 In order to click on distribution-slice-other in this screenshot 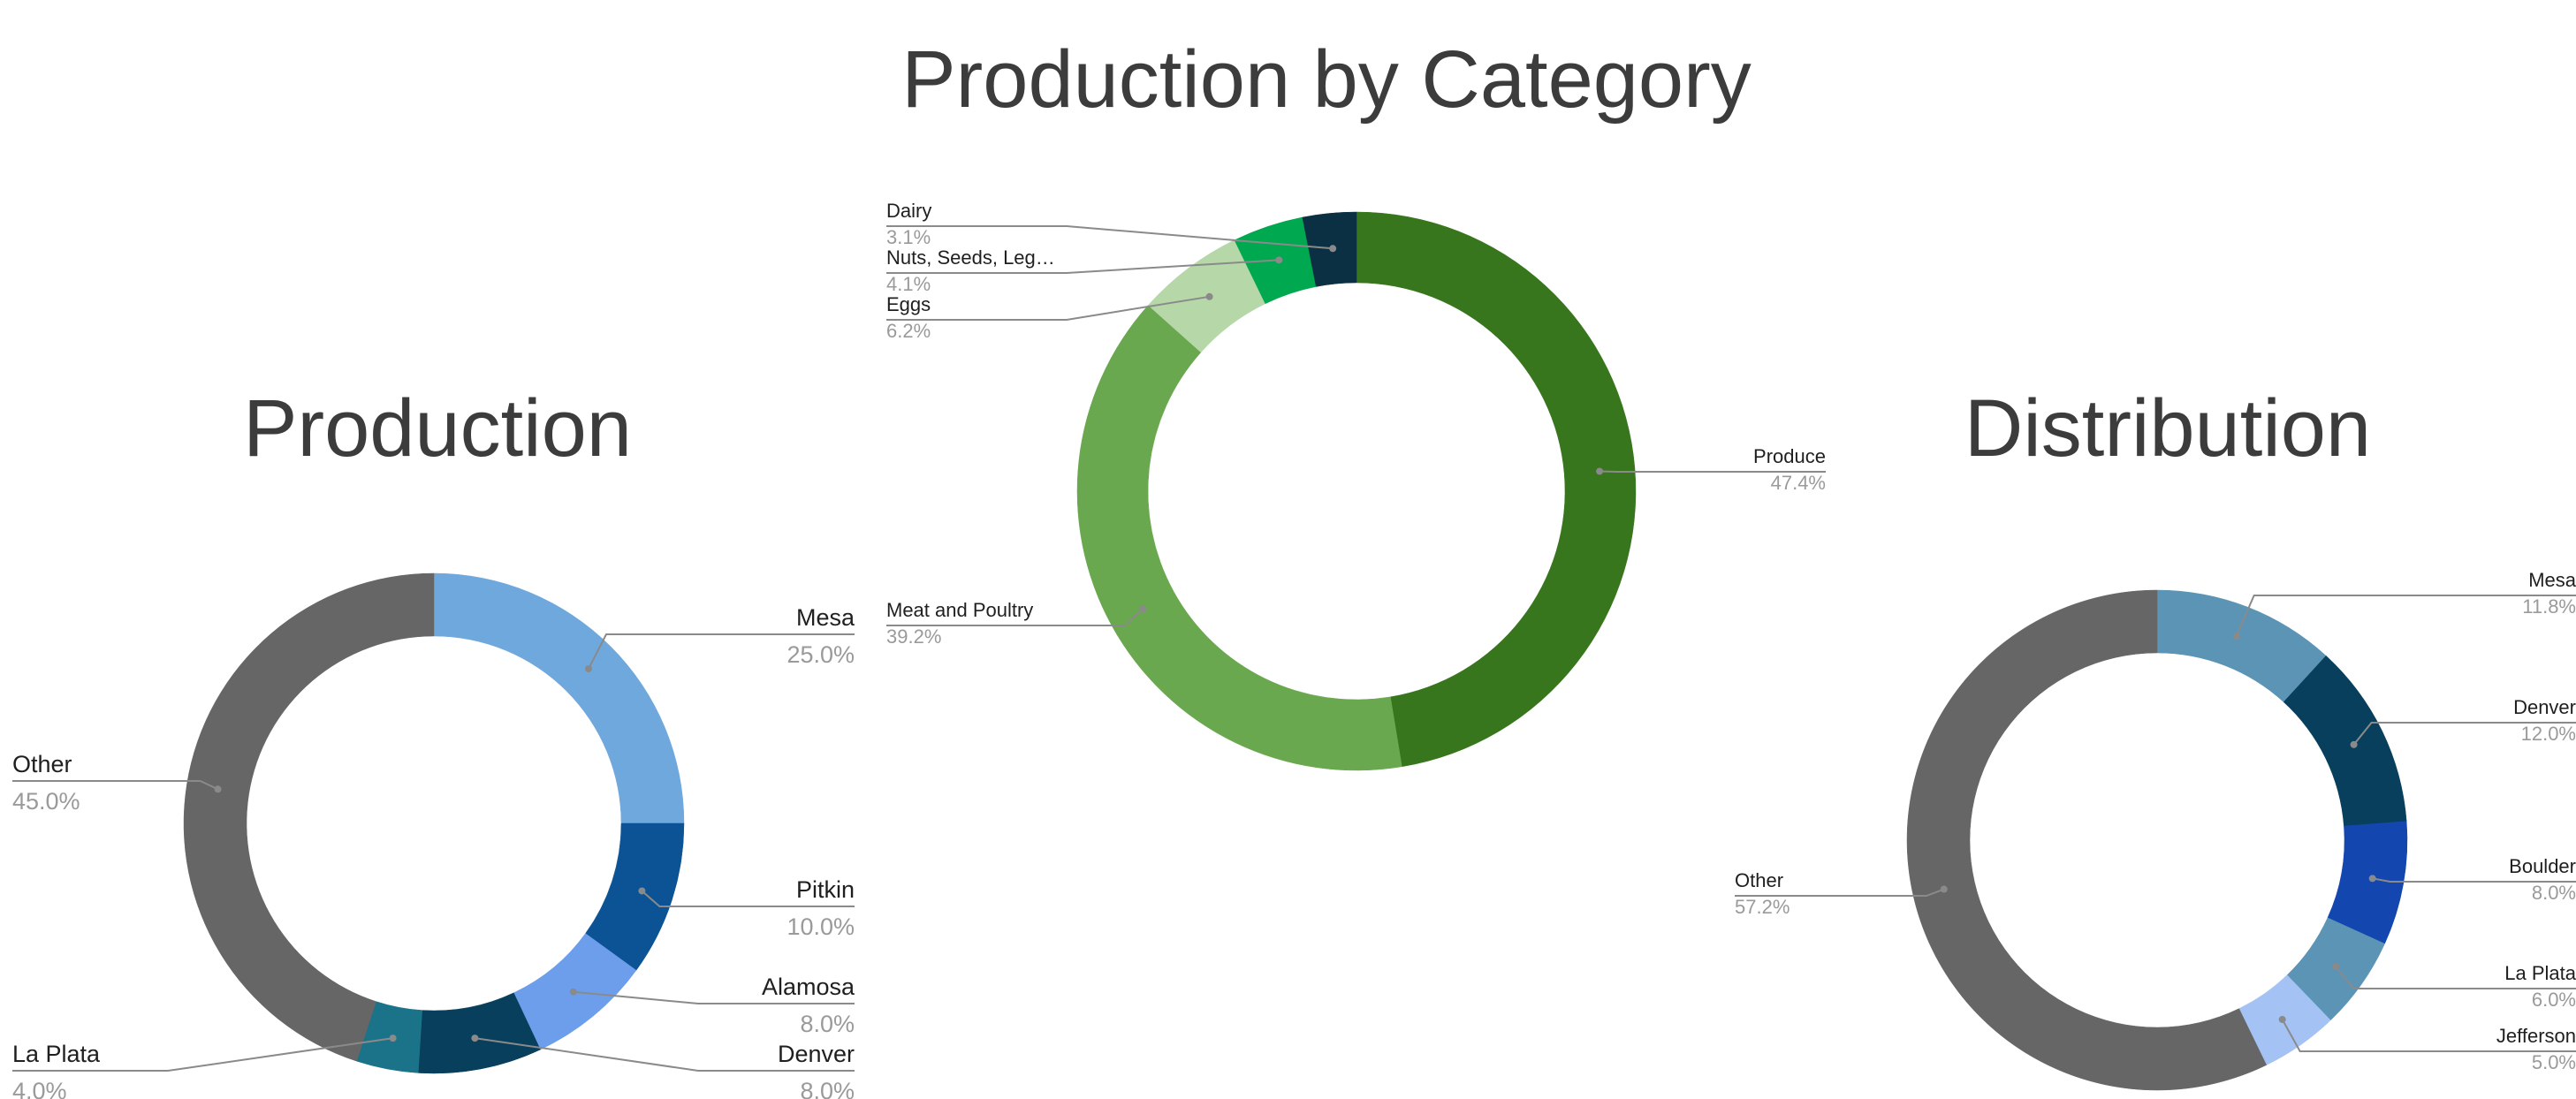, I will do `click(2087, 840)`.